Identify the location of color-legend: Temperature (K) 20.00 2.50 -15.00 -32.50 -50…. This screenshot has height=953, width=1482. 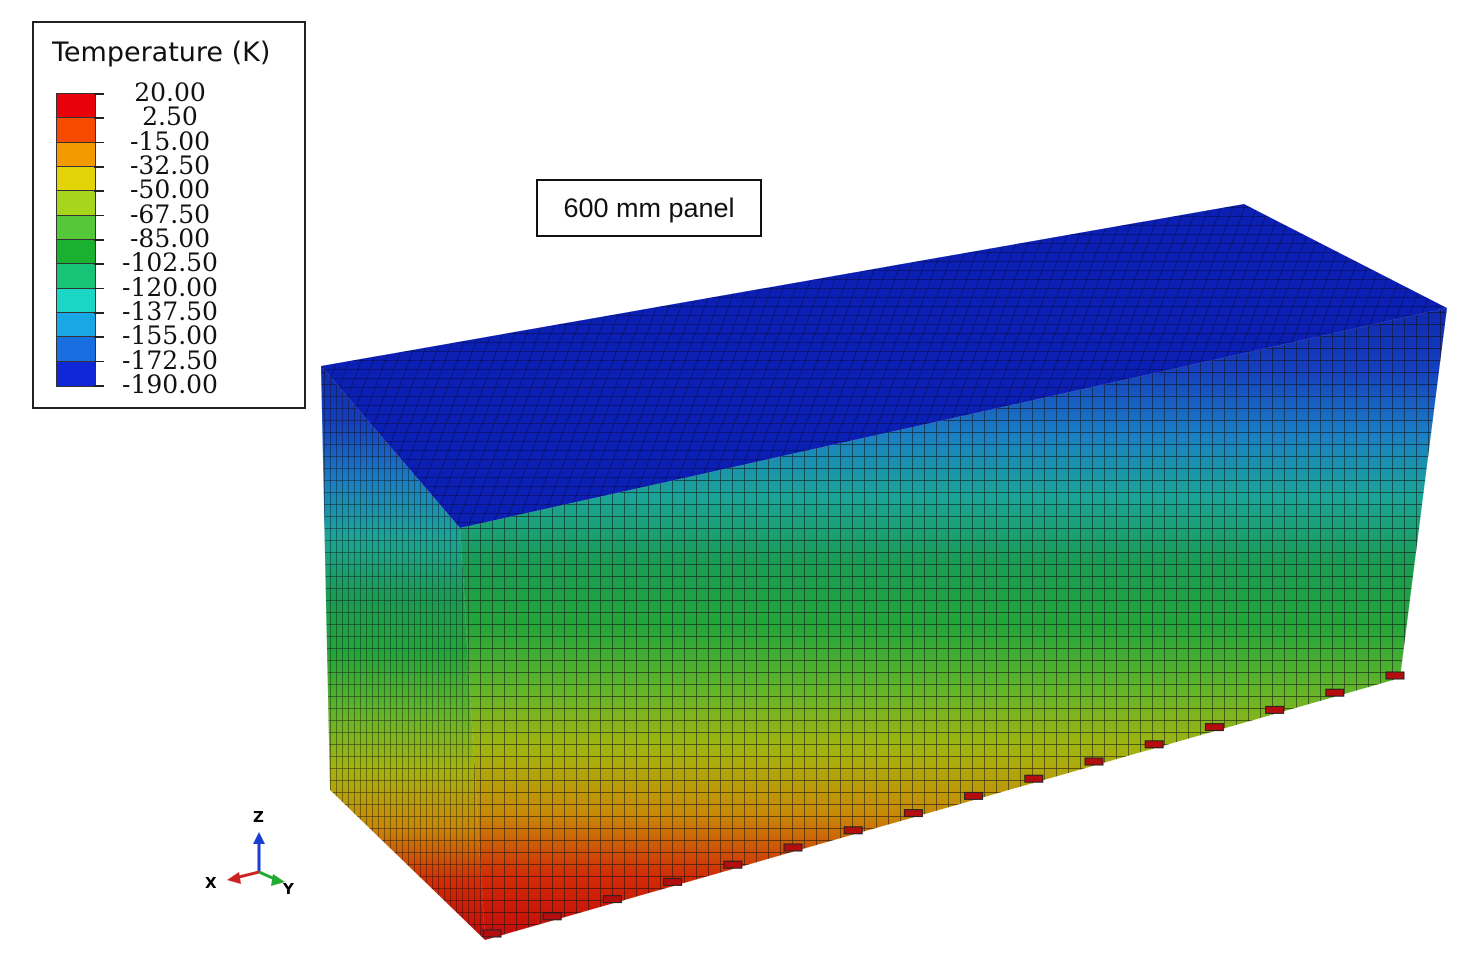
(169, 215).